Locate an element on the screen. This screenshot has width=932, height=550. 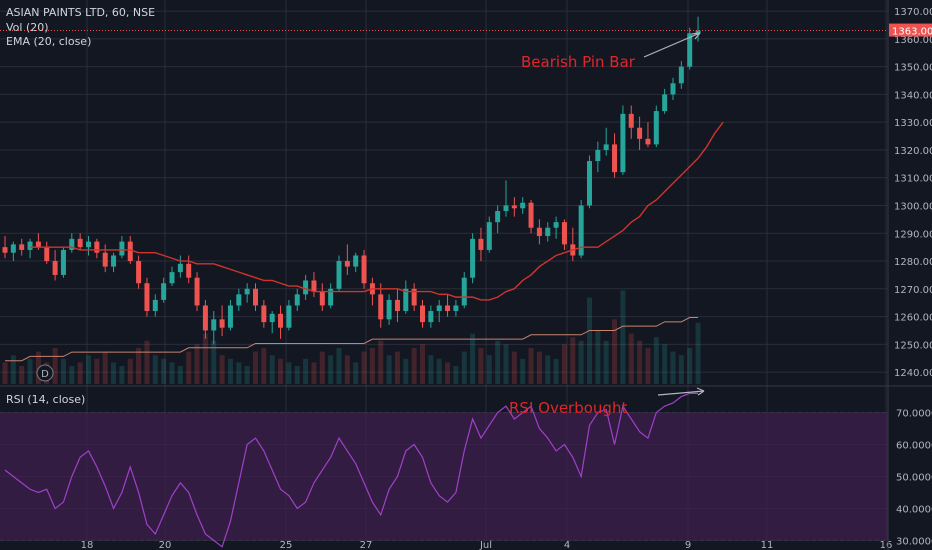
price-tick-label: 1260.00 is located at coordinates (913, 318).